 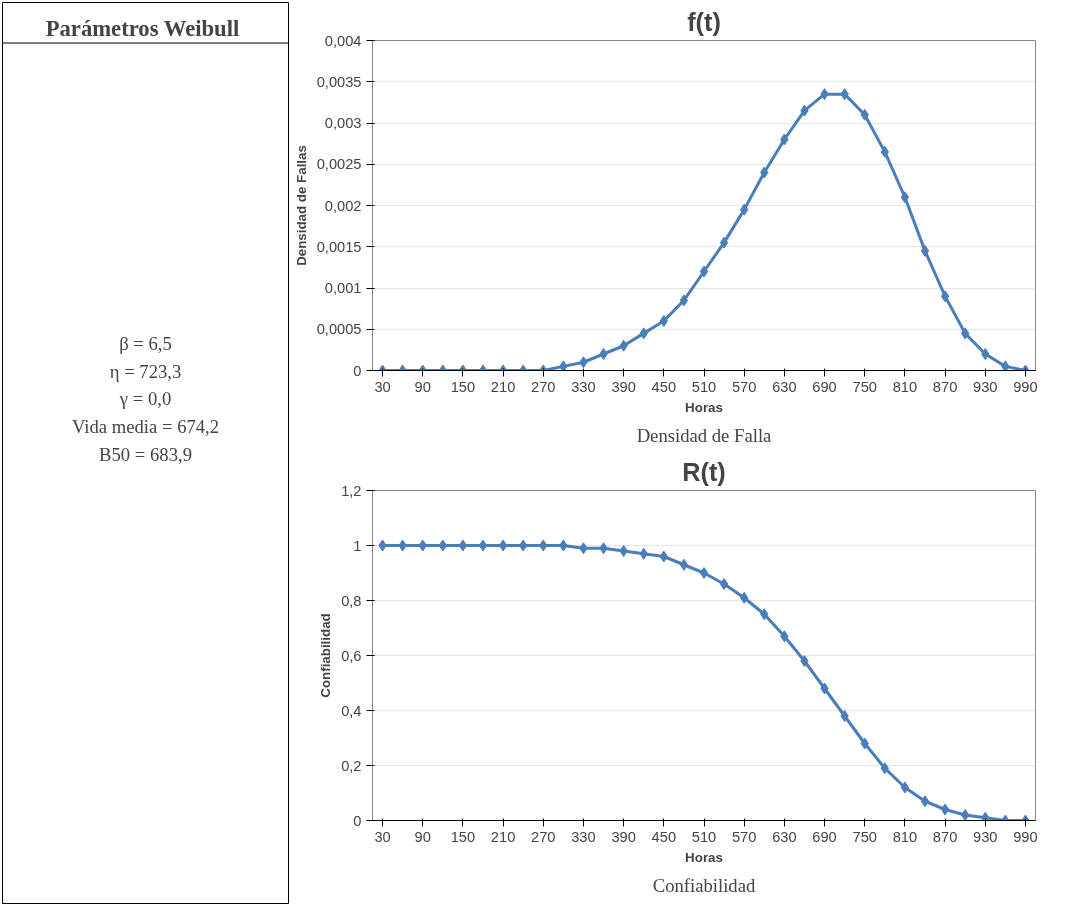 I want to click on y-tick-label: 0,4, so click(x=351, y=710).